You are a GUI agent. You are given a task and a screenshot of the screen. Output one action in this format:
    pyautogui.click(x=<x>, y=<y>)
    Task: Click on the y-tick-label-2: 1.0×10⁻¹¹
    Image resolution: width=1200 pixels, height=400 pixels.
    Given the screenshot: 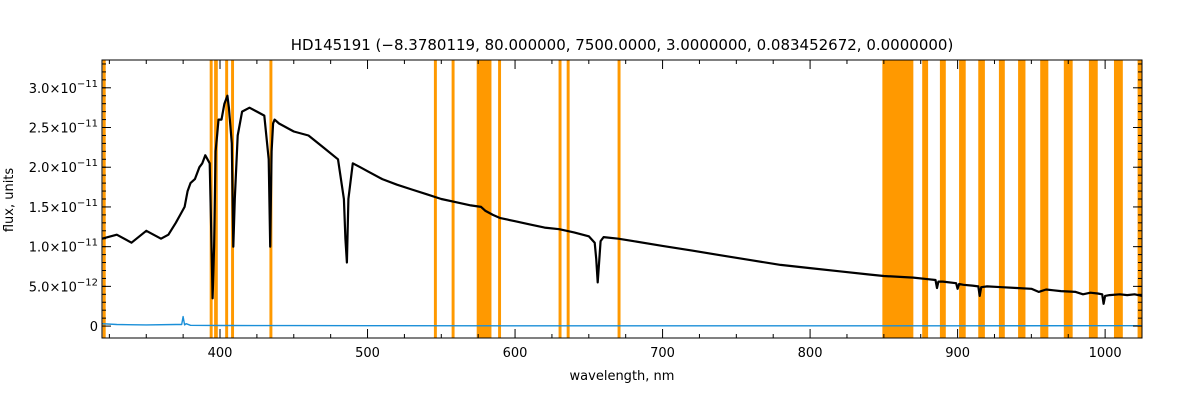 What is the action you would take?
    pyautogui.click(x=63, y=247)
    